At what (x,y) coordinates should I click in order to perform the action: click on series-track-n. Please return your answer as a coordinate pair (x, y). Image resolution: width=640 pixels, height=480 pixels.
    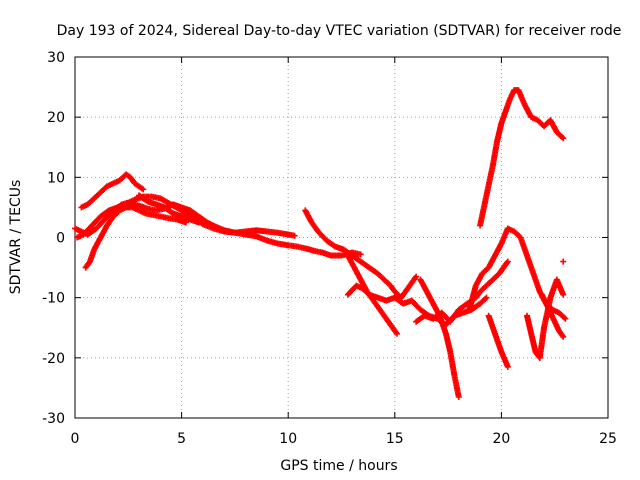
    Looking at the image, I should click on (545, 318).